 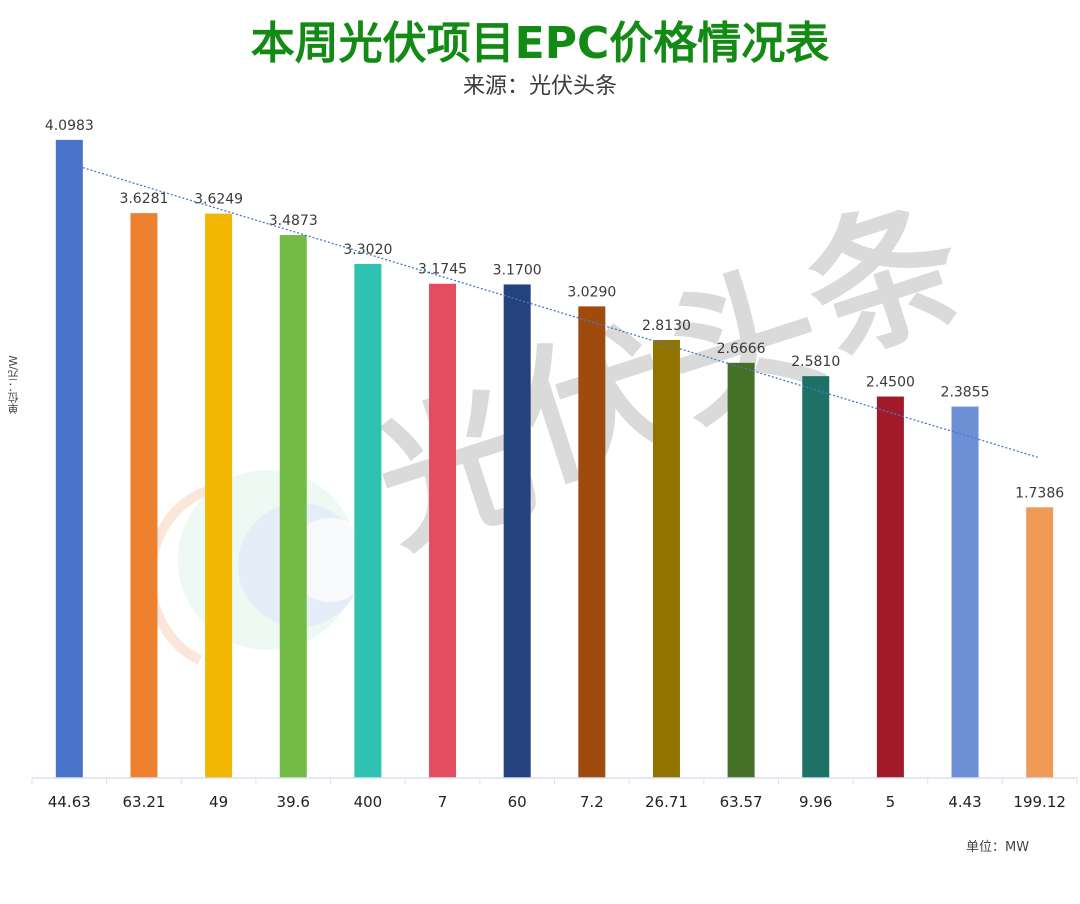 I want to click on x-axis-category-label: 7.2, so click(x=592, y=802).